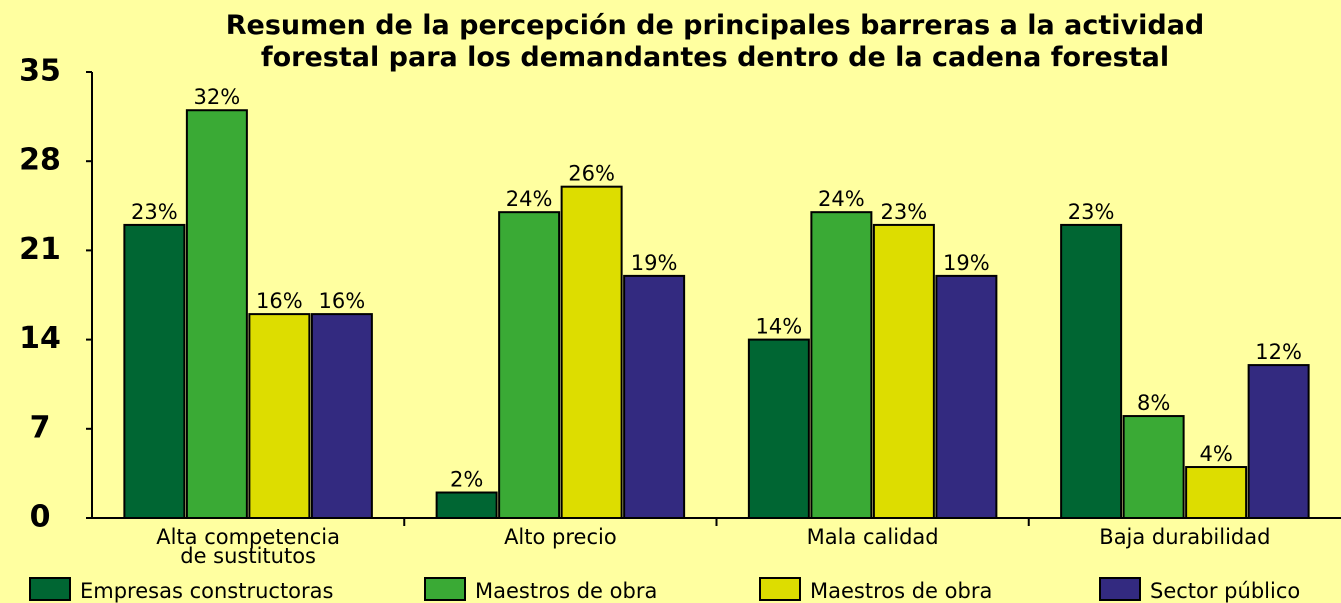 The width and height of the screenshot is (1341, 603). I want to click on y-tick-label: 14, so click(40, 338).